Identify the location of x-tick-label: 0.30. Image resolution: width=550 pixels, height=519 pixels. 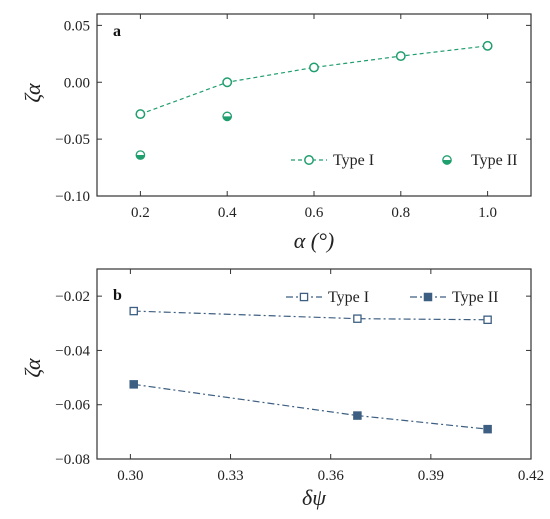
(130, 476).